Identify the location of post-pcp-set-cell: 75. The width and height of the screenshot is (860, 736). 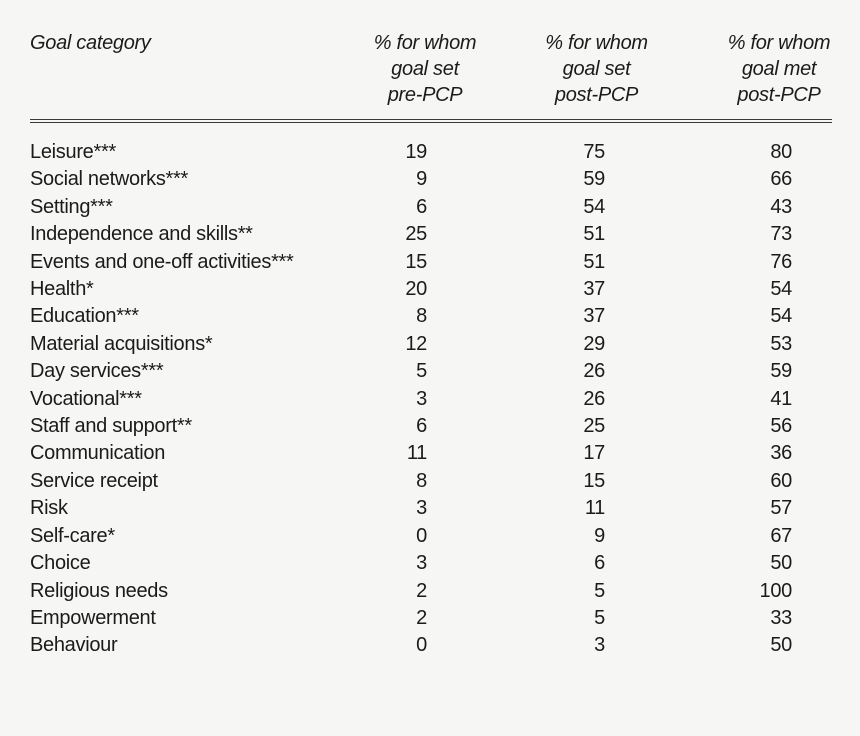
(594, 152).